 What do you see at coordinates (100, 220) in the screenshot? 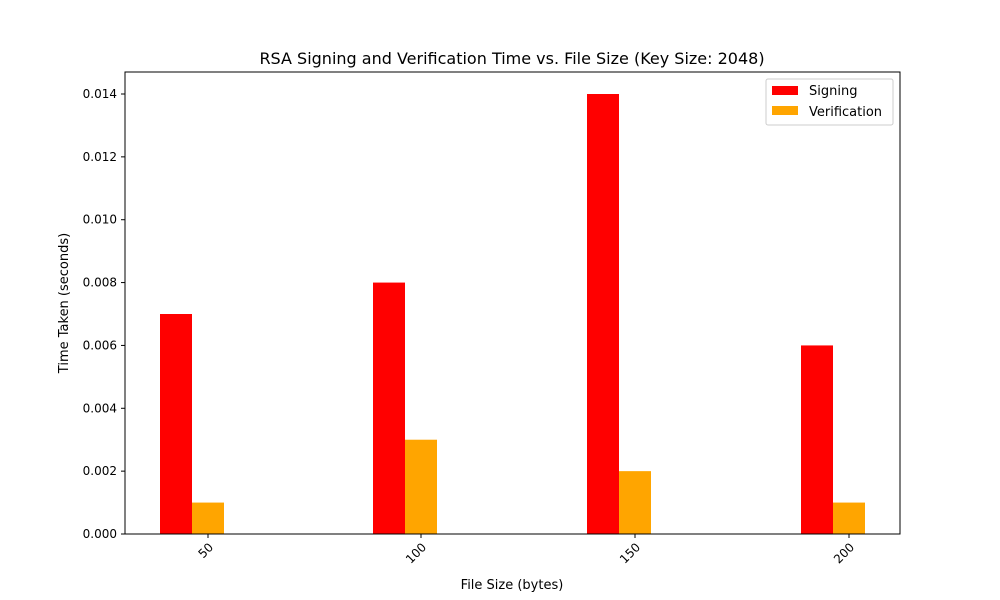
I see `y-tick-label: 0.010` at bounding box center [100, 220].